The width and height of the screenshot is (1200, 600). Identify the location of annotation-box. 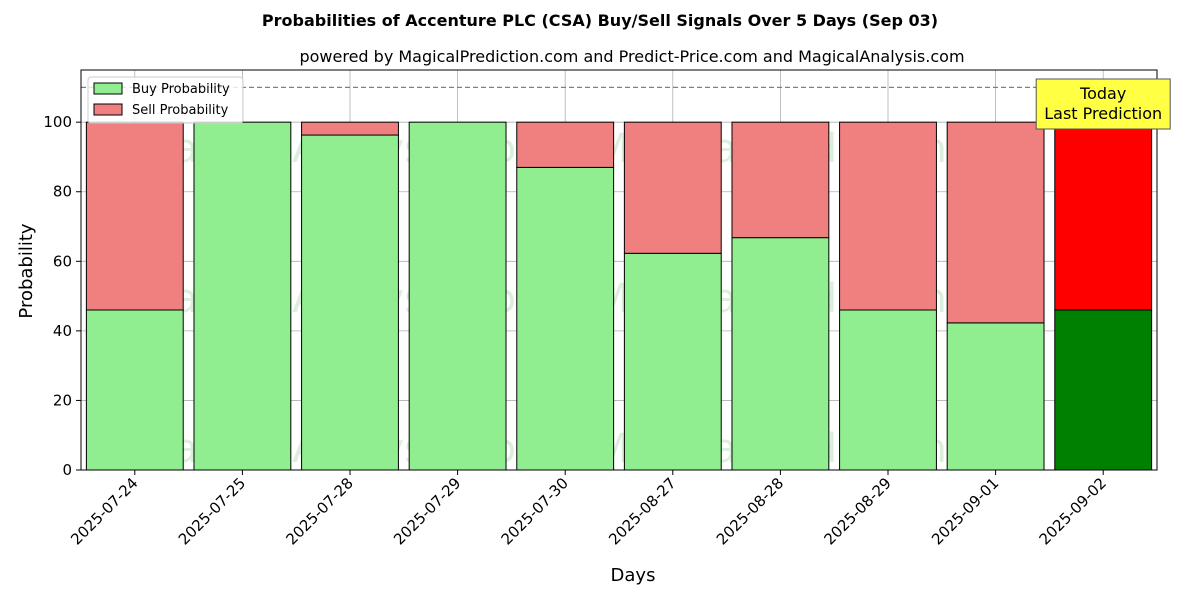
(1103, 104).